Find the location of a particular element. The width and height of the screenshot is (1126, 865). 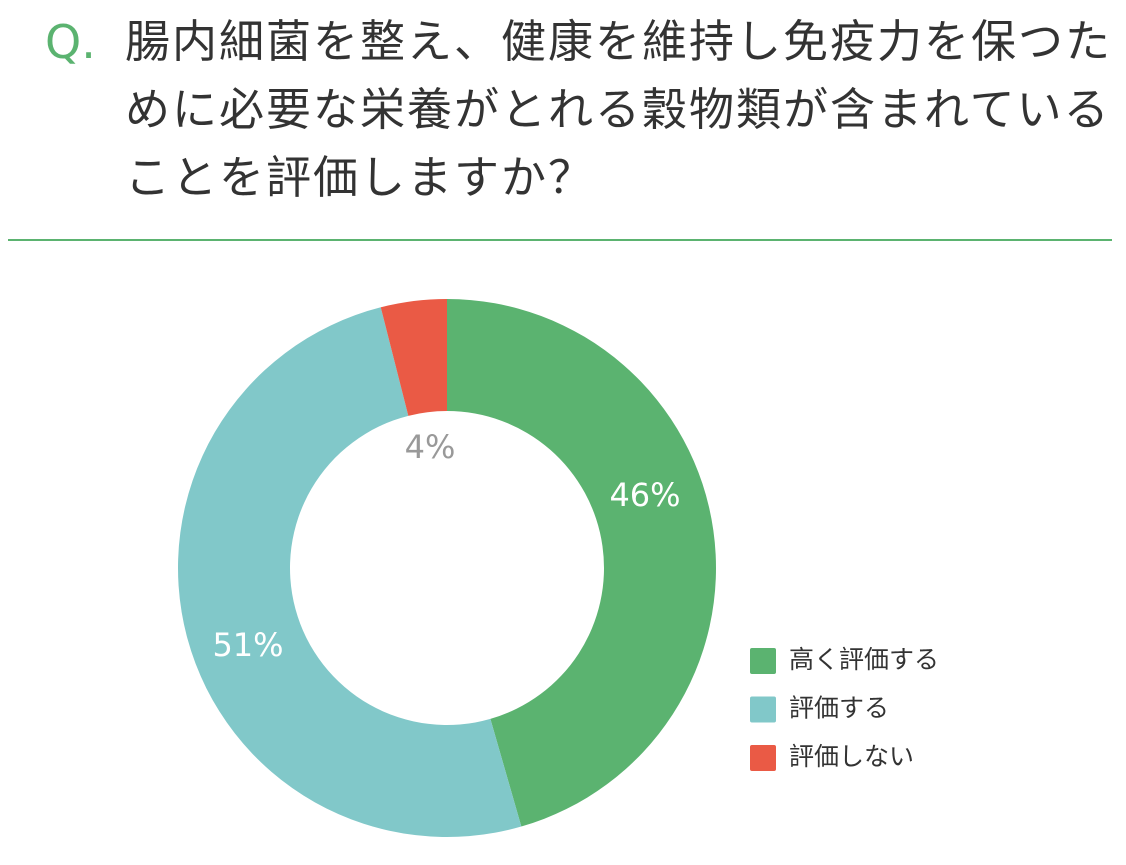

data-label: 46% is located at coordinates (644, 495).